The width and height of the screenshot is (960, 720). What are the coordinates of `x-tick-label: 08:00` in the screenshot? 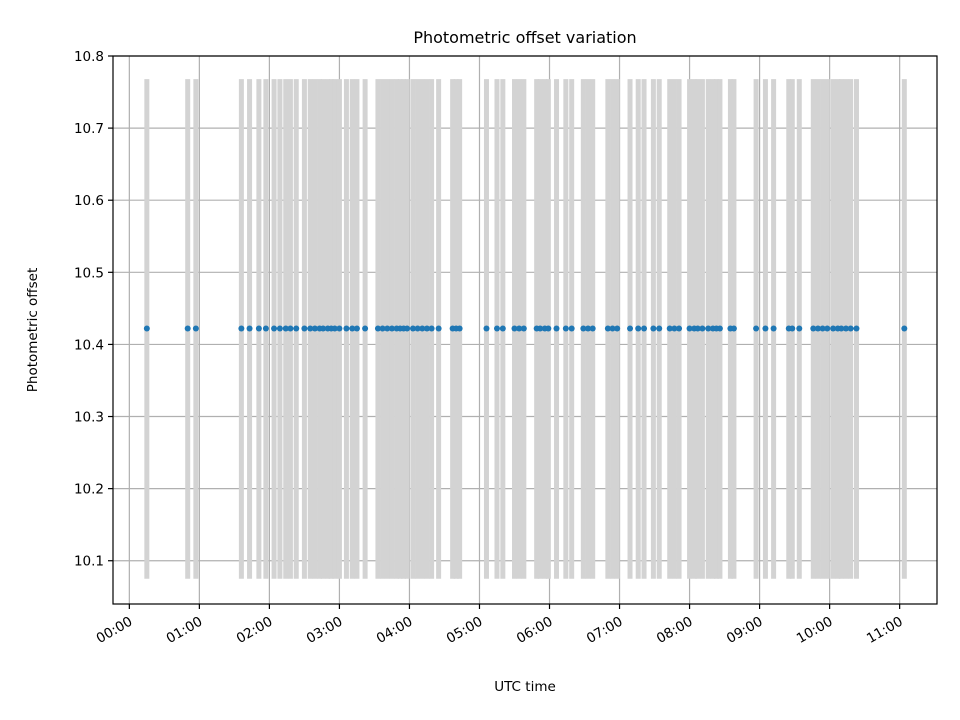 It's located at (675, 630).